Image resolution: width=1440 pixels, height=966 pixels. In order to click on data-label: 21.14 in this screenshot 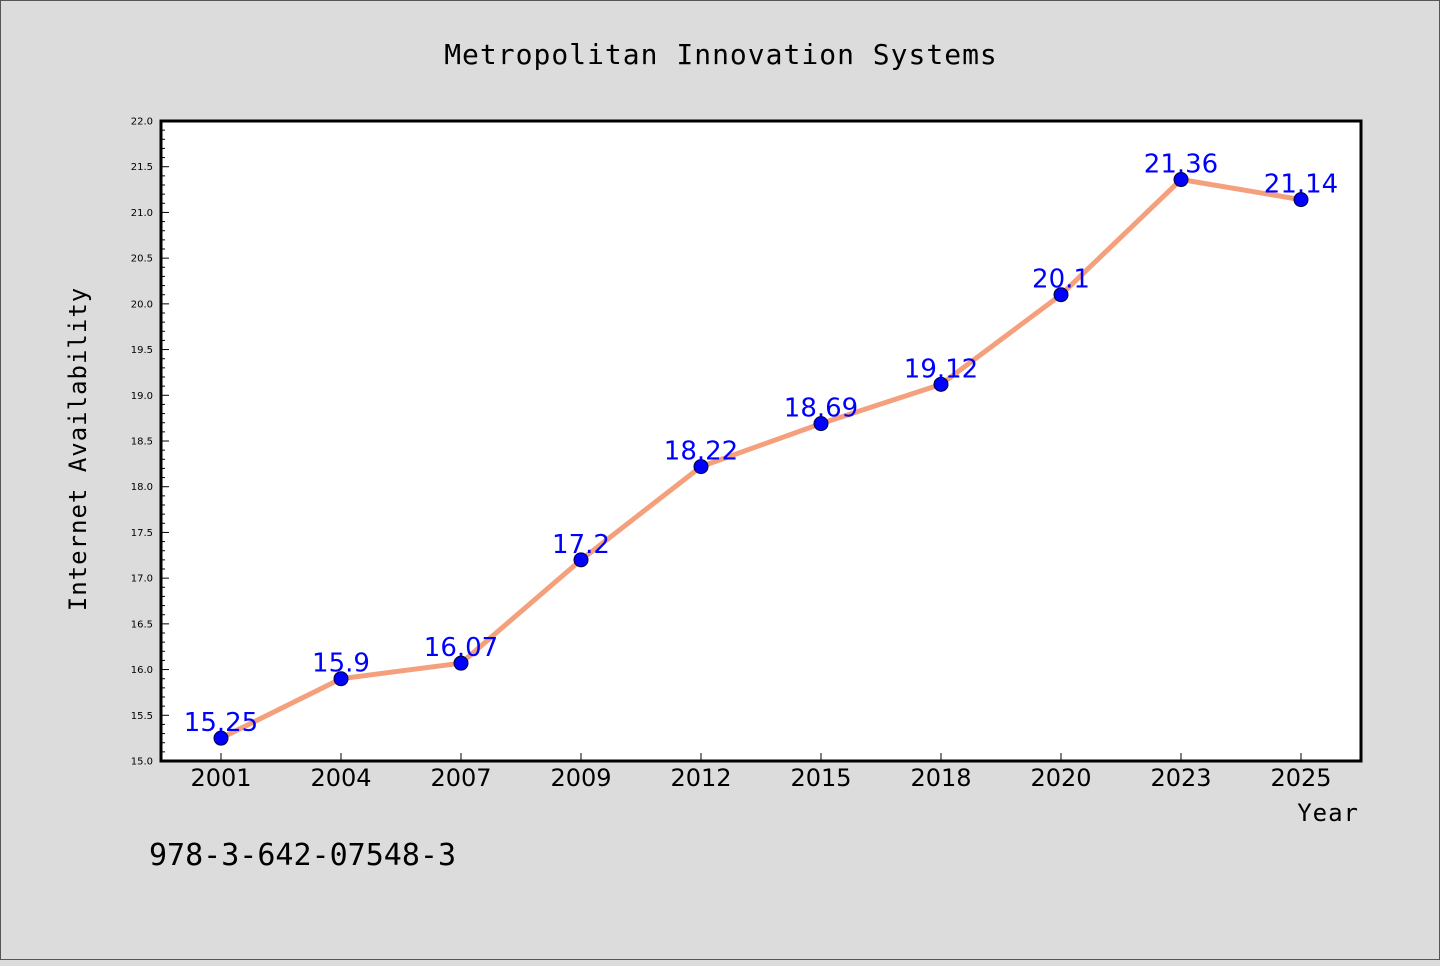, I will do `click(1301, 185)`.